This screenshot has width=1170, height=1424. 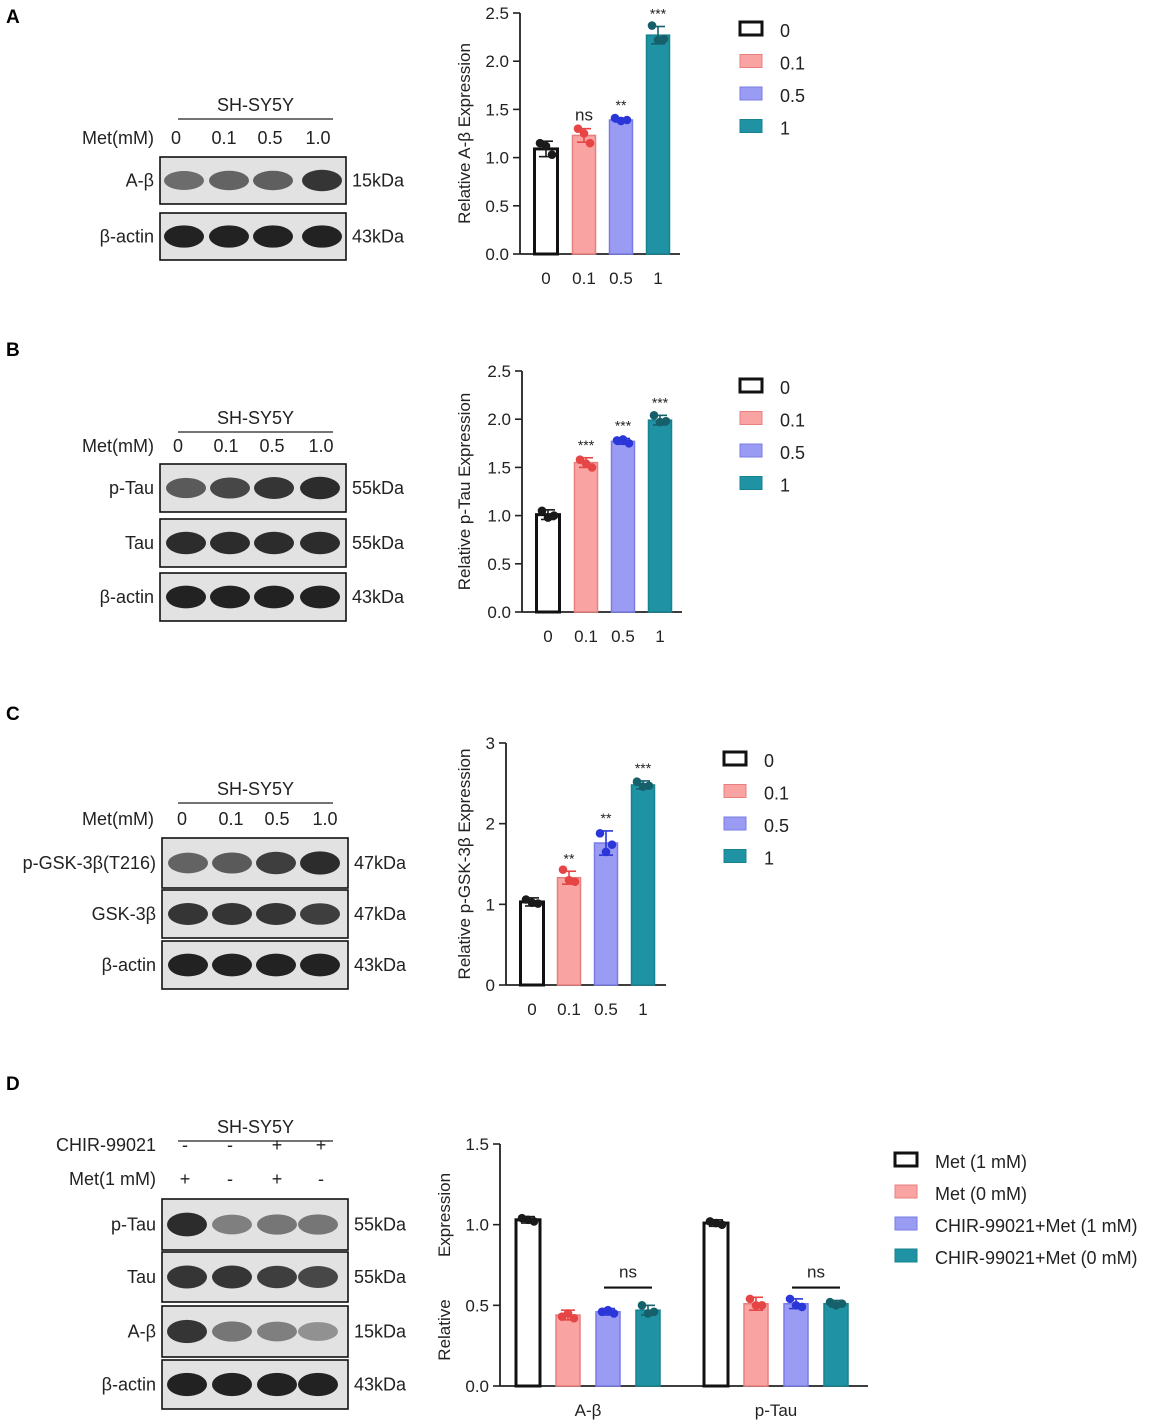 I want to click on x-tick-label: p-Tau, so click(x=776, y=1410).